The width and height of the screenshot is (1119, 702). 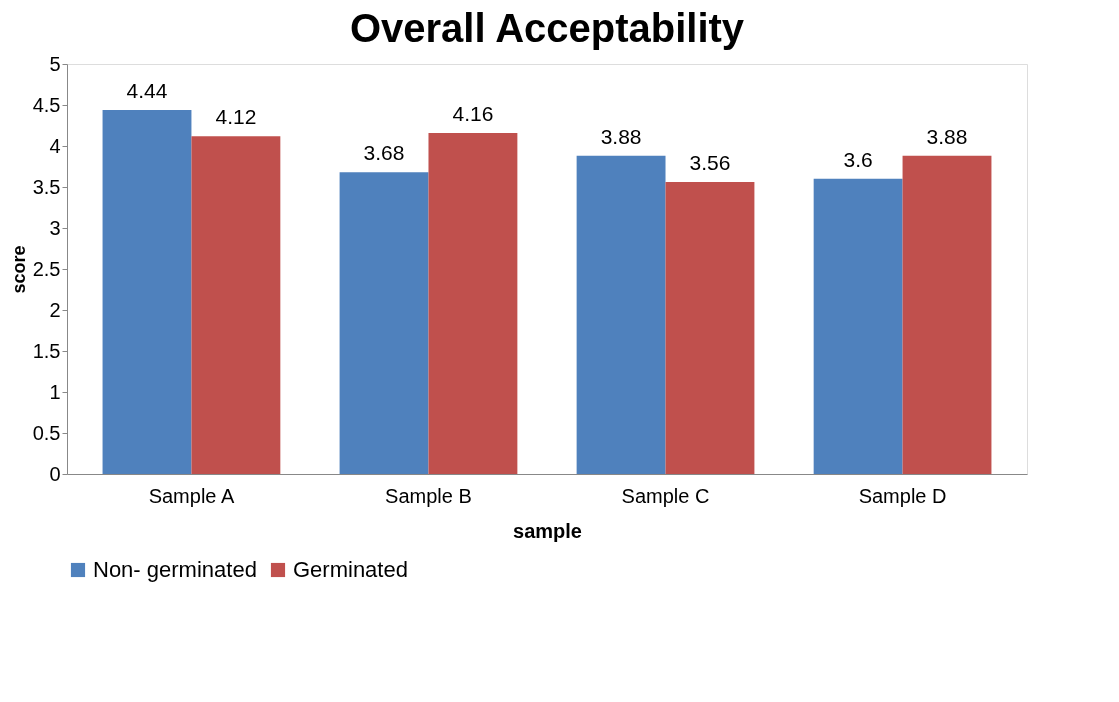 What do you see at coordinates (18, 269) in the screenshot?
I see `y-axis-title: score` at bounding box center [18, 269].